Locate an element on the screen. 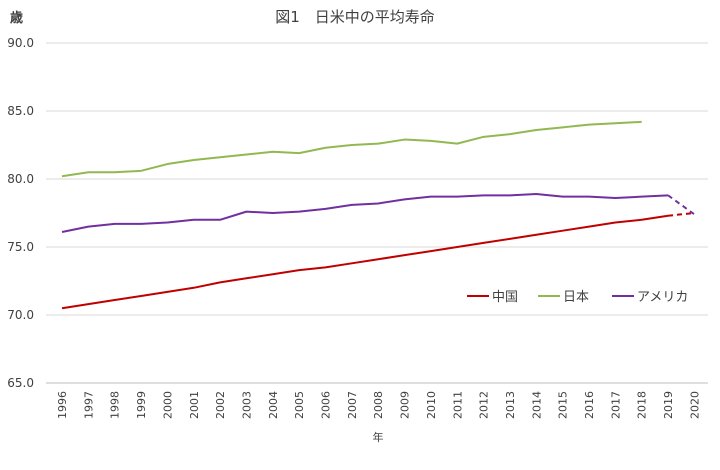  x-tick-label: 2017 is located at coordinates (615, 405).